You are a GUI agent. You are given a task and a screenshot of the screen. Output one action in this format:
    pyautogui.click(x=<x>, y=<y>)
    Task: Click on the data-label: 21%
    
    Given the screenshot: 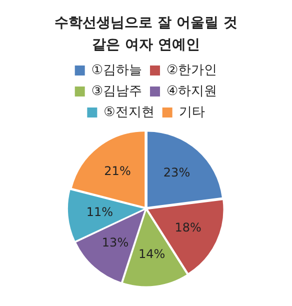 What is the action you would take?
    pyautogui.click(x=117, y=171)
    